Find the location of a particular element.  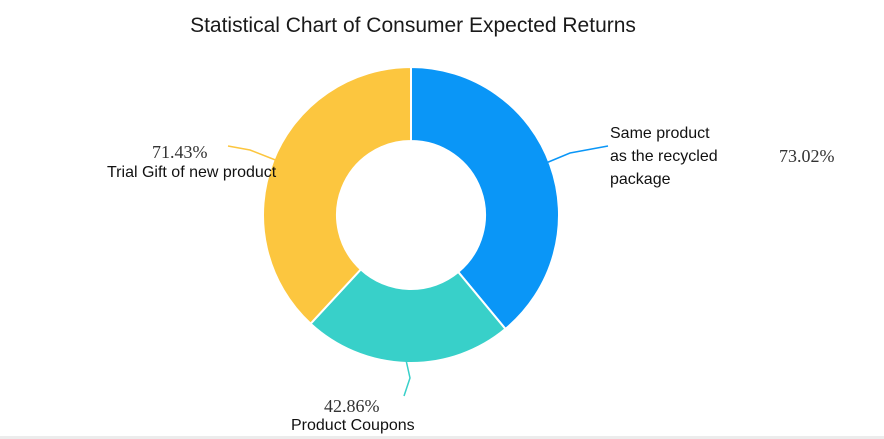

value-product-coupons: 42.86% is located at coordinates (352, 406).